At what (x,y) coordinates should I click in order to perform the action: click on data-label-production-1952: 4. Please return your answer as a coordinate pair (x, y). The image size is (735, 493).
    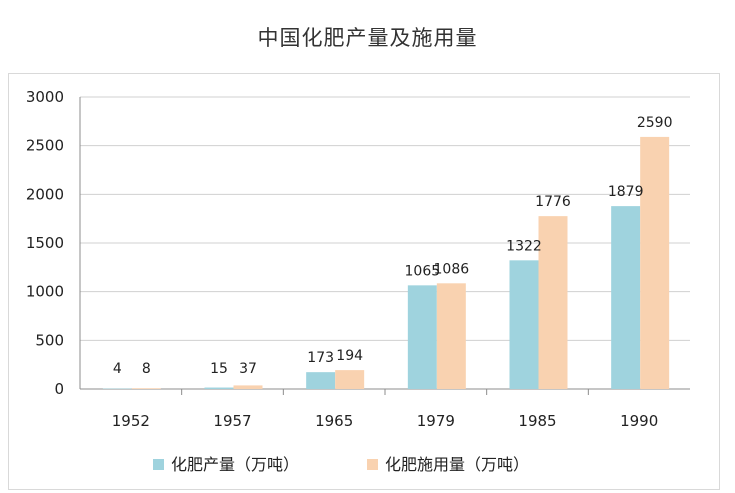
    Looking at the image, I should click on (117, 369).